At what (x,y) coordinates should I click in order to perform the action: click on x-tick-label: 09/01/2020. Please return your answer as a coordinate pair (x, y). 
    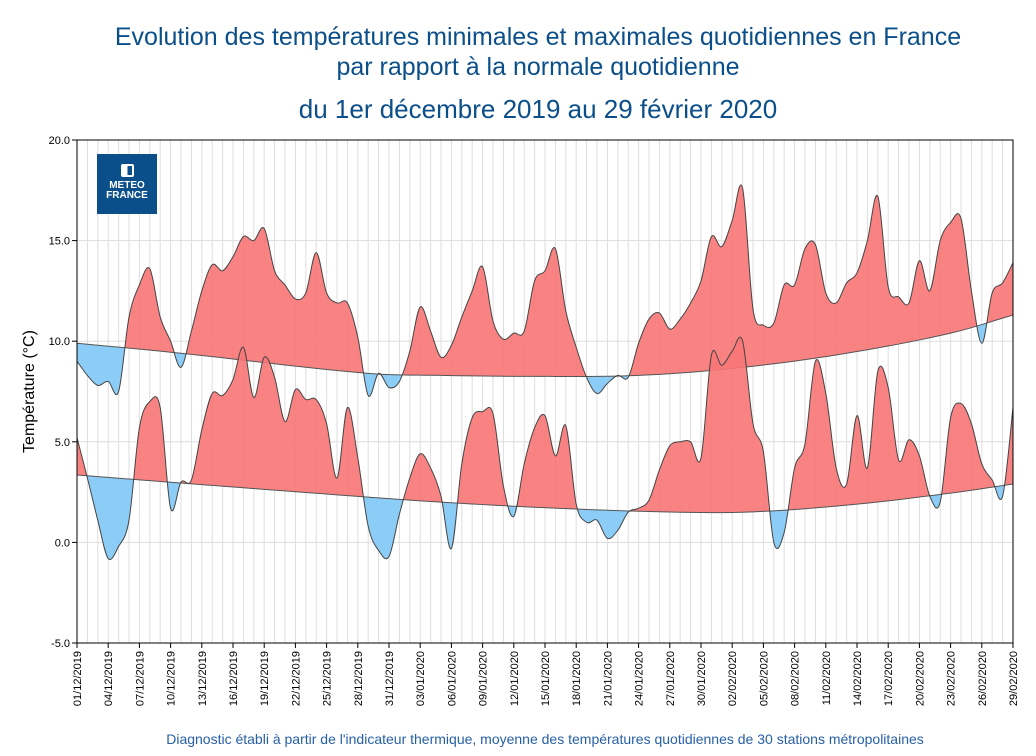
    Looking at the image, I should click on (484, 678).